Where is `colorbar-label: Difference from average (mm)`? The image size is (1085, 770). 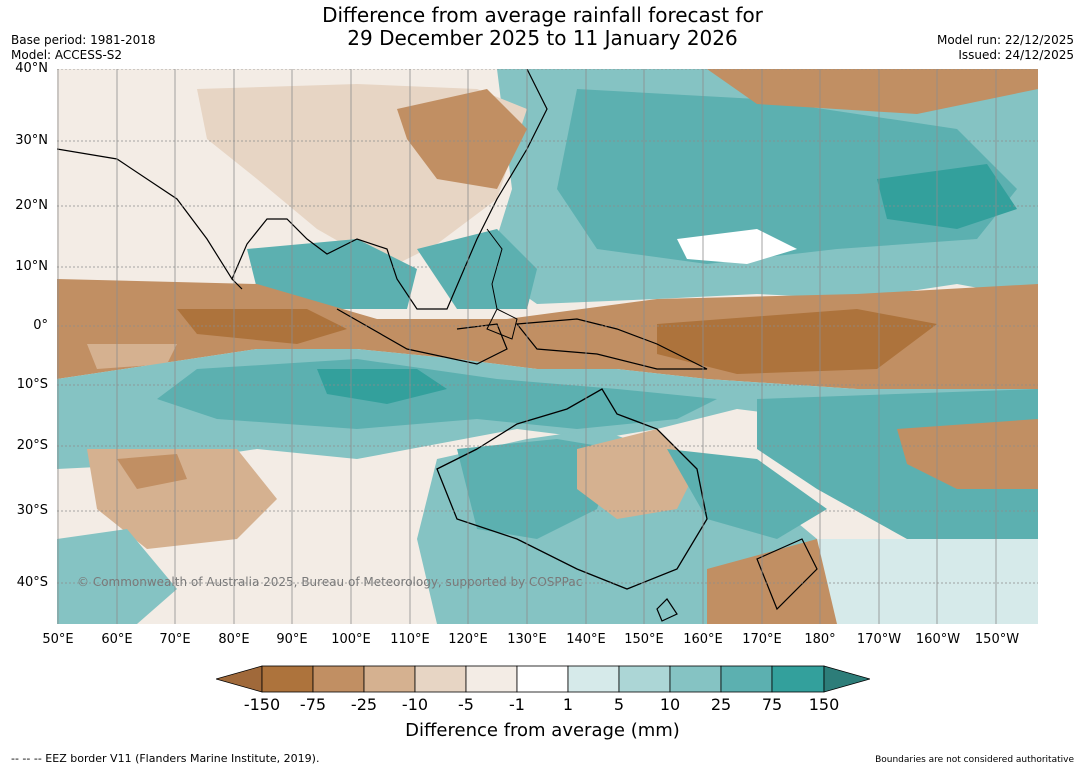
colorbar-label: Difference from average (mm) is located at coordinates (542, 730).